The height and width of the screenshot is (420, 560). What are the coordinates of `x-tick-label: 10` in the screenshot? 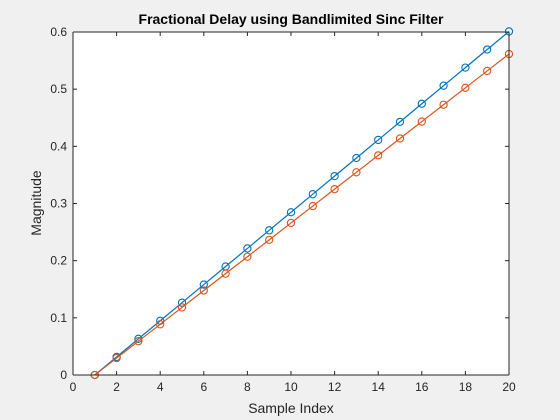 It's located at (291, 387).